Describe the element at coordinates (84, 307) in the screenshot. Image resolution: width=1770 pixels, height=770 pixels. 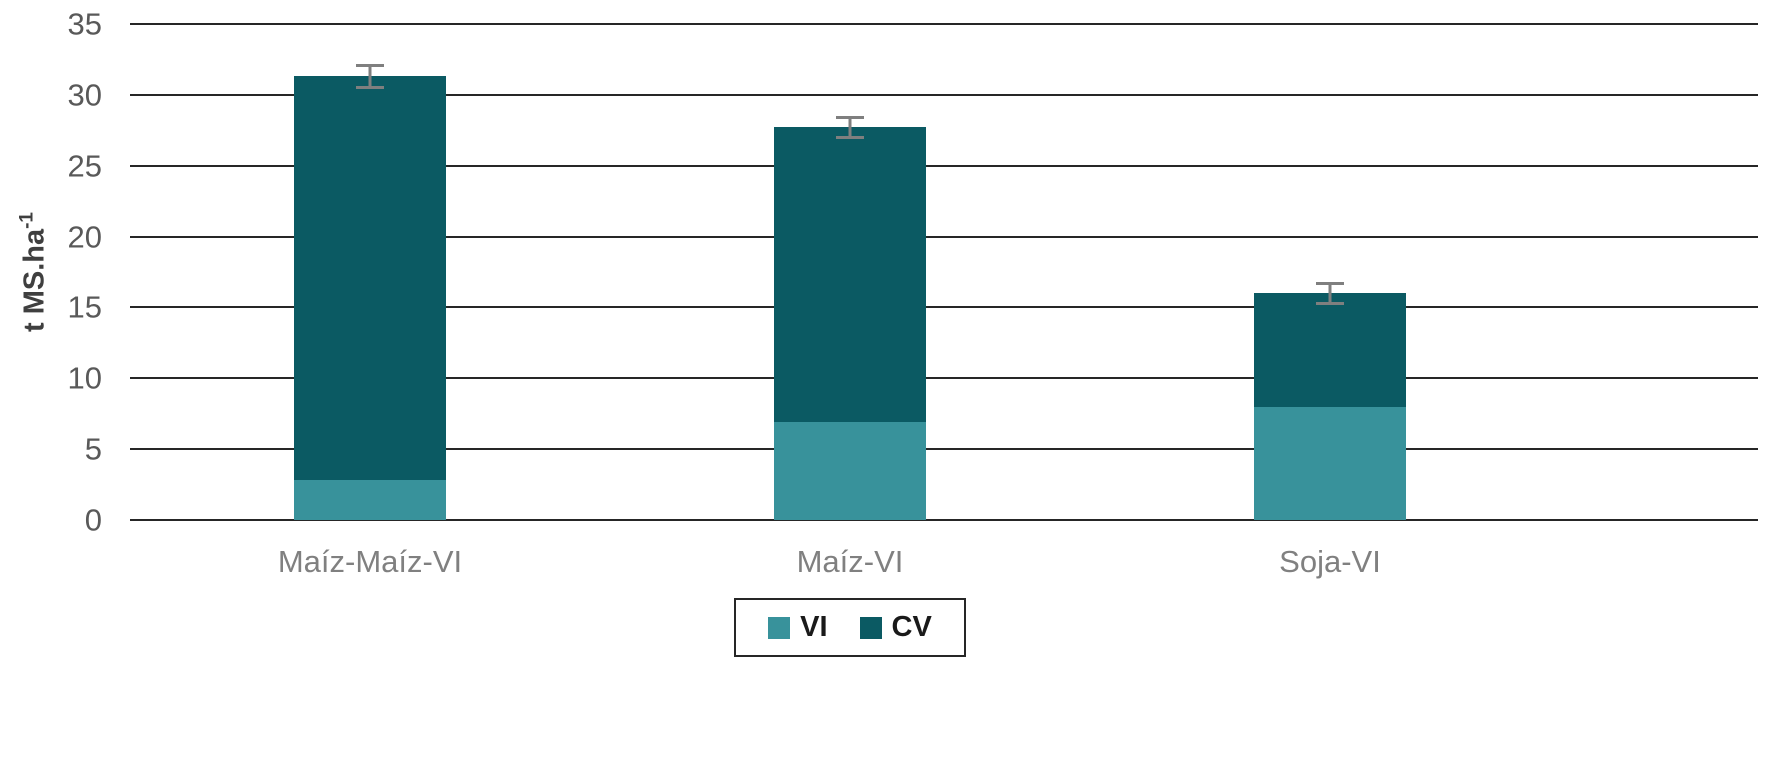
I see `y-tick-label: 15` at that location.